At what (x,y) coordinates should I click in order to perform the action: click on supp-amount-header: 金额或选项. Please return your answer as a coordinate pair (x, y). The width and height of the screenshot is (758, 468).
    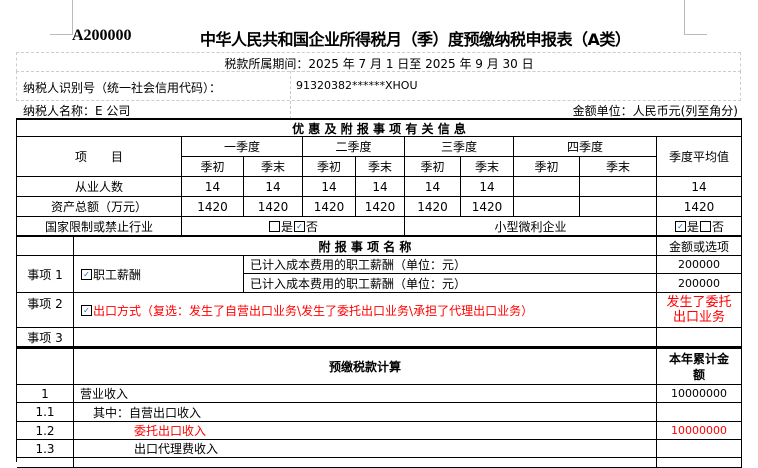
    Looking at the image, I should click on (699, 246).